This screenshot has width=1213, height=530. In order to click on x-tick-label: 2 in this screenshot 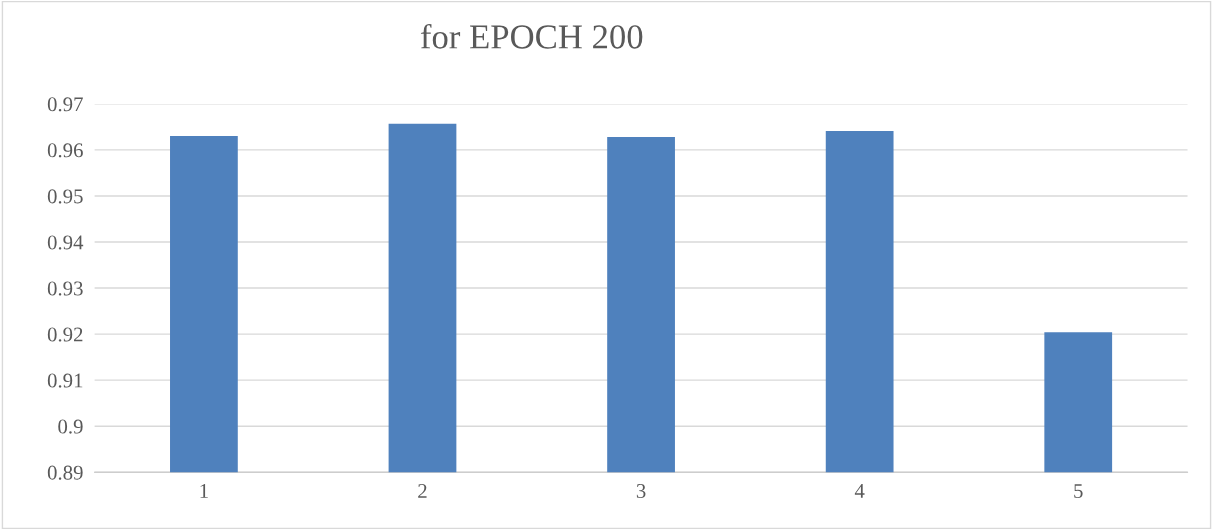, I will do `click(422, 491)`.